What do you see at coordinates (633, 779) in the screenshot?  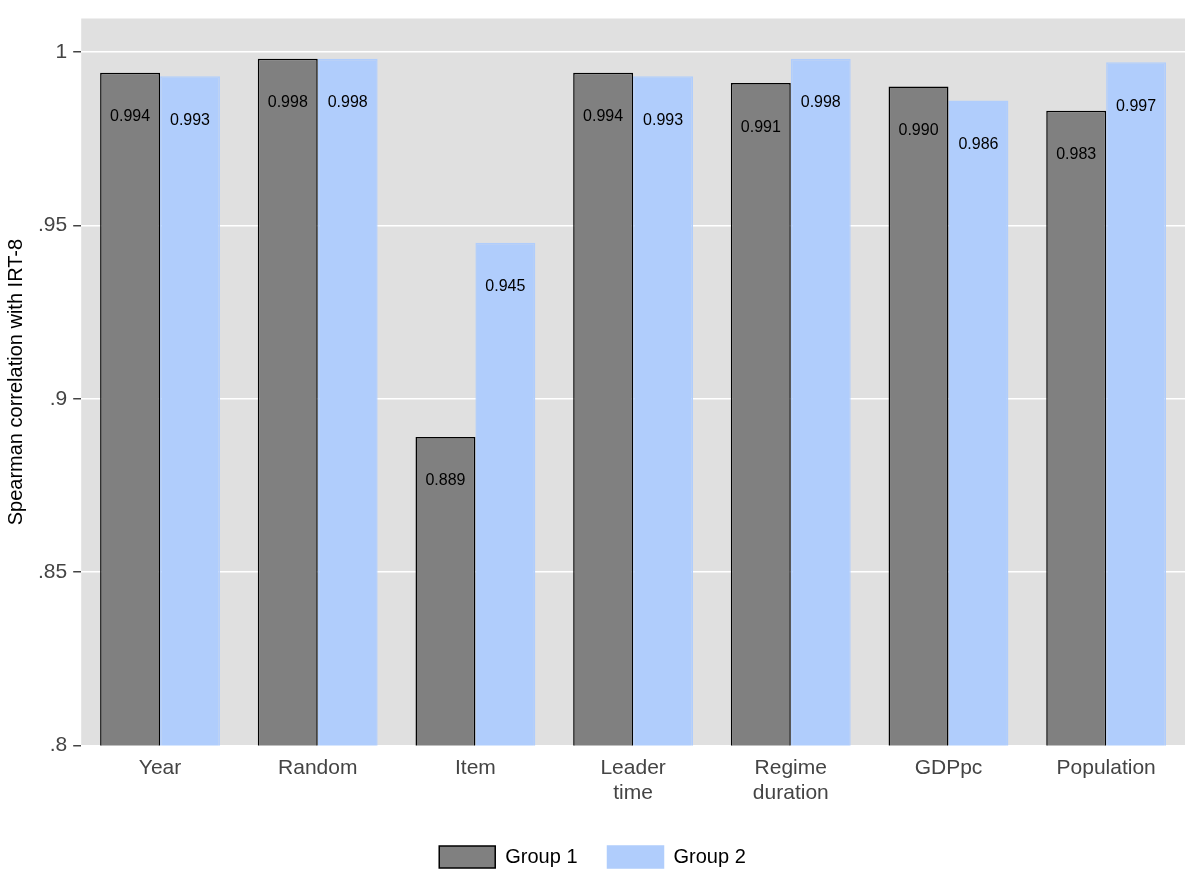 I see `x-tick-label: Leader time` at bounding box center [633, 779].